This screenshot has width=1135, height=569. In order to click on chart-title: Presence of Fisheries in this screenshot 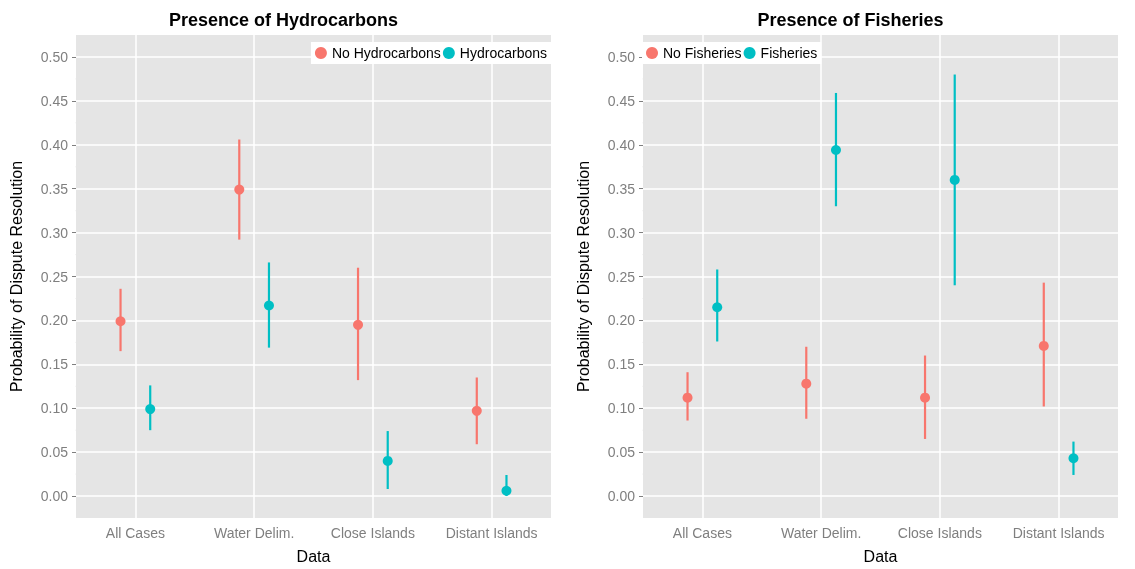, I will do `click(850, 20)`.